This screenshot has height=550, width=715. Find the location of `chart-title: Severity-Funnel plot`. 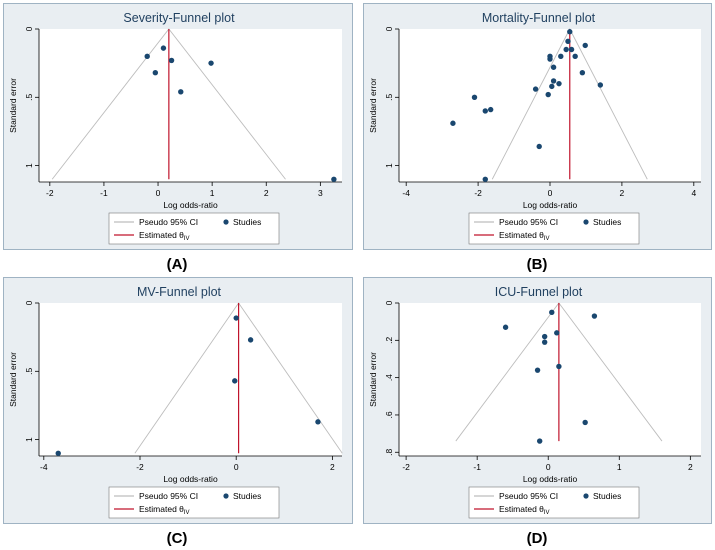

chart-title: Severity-Funnel plot is located at coordinates (179, 18).